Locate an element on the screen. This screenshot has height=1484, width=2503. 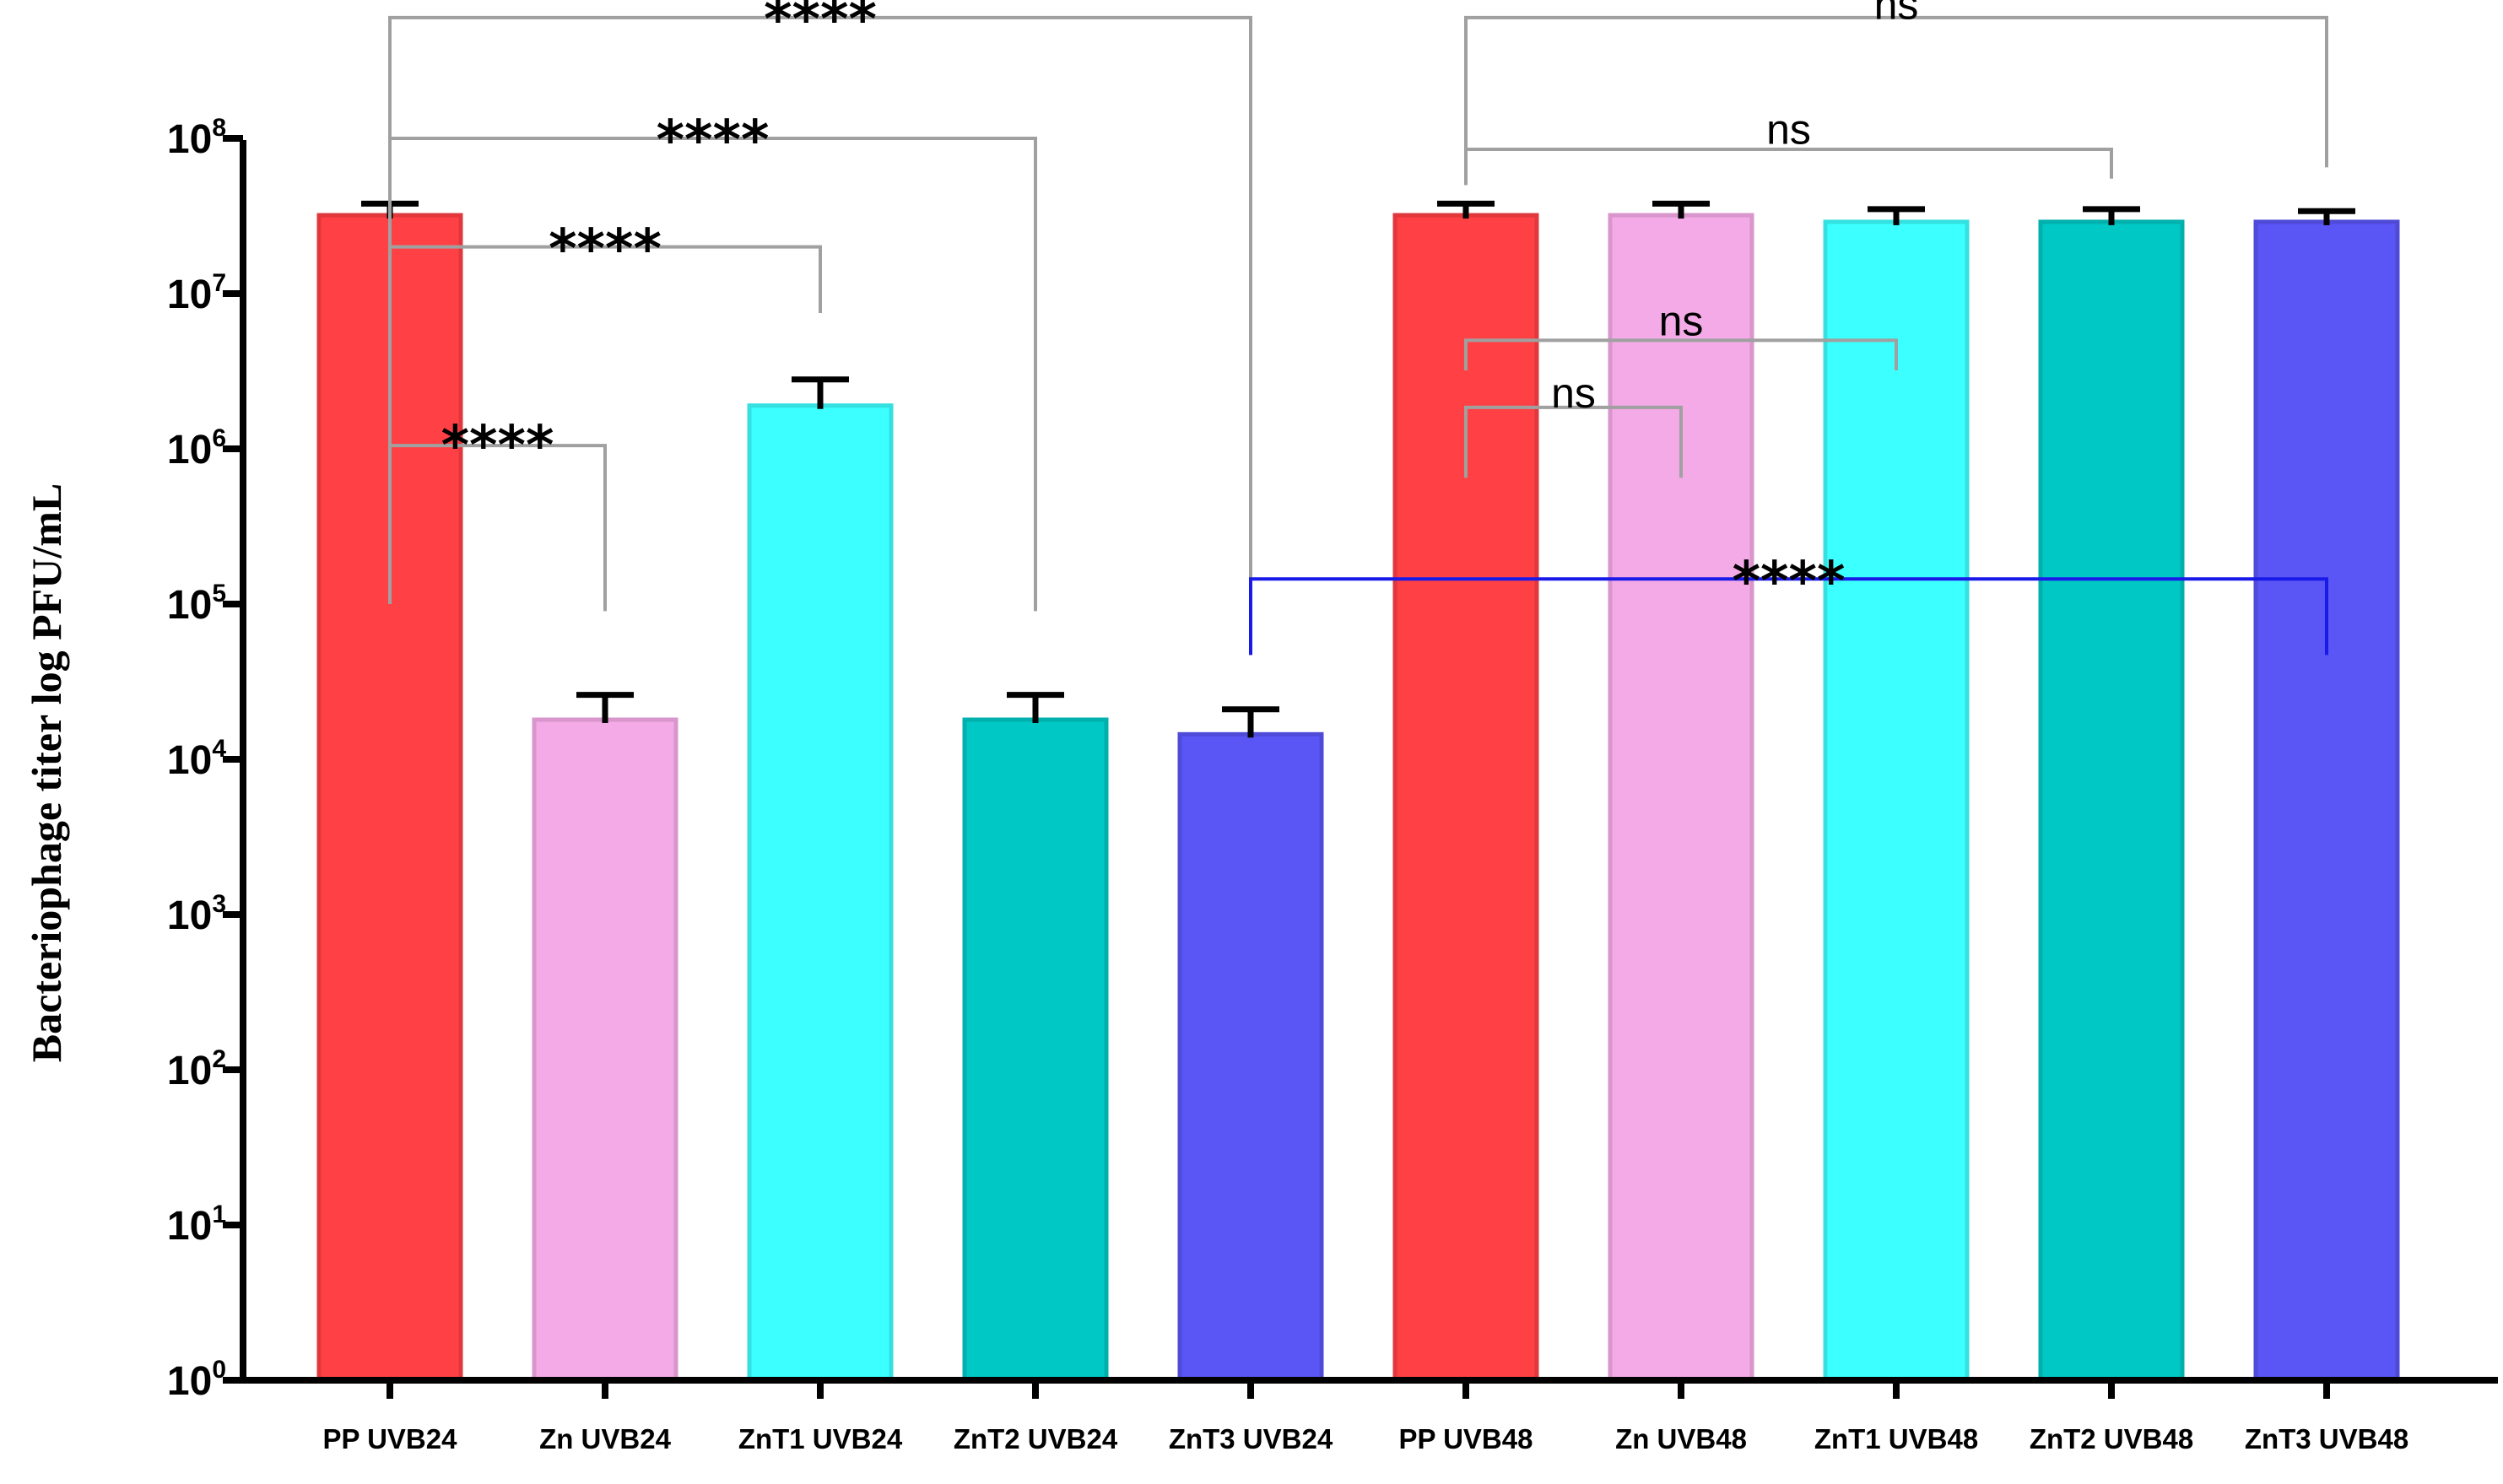
x-tick-label: PP UVB24 is located at coordinates (390, 1438).